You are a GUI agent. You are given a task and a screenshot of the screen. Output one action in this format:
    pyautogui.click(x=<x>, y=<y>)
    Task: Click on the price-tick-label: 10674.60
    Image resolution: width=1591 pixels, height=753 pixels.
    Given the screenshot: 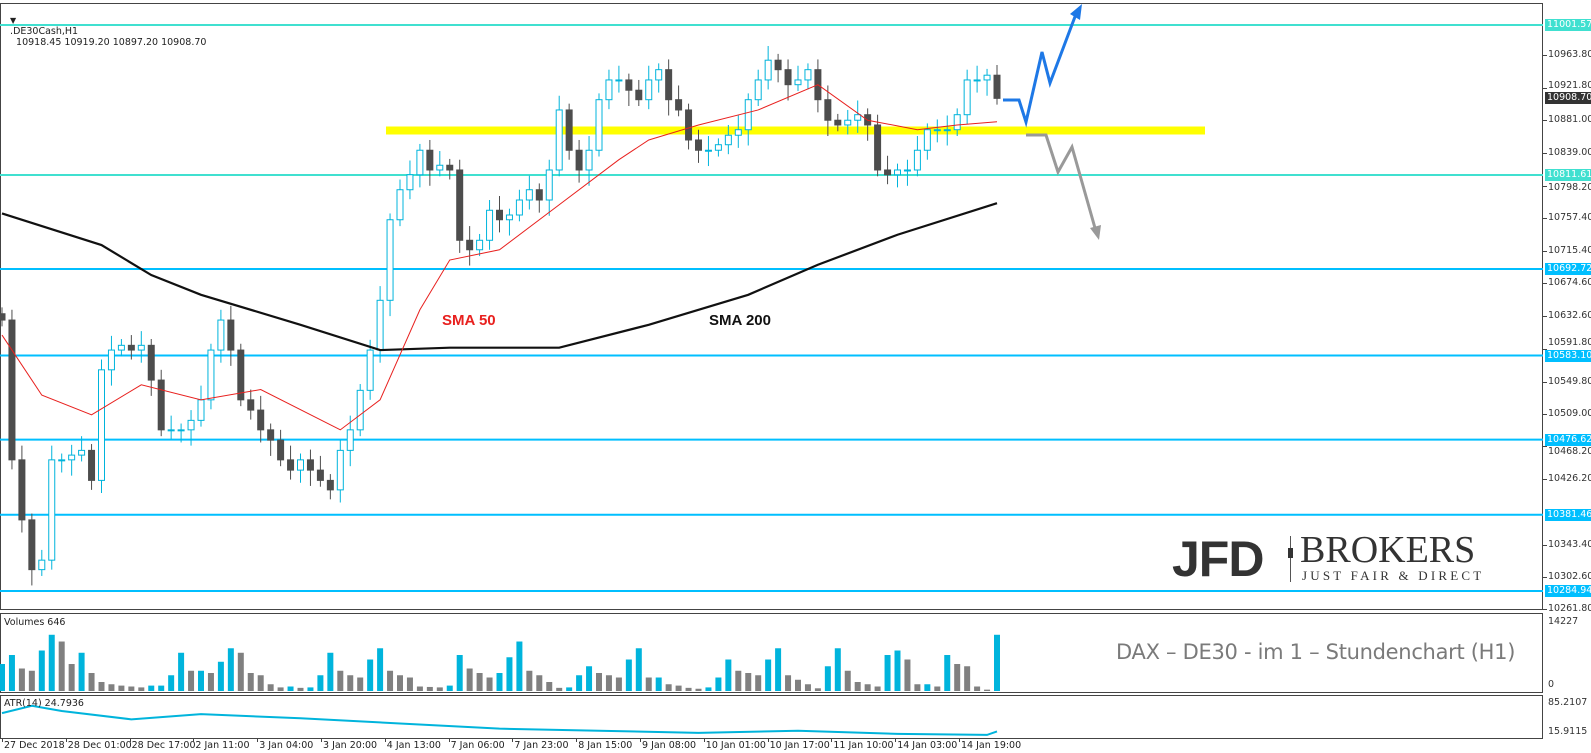 What is the action you would take?
    pyautogui.click(x=1569, y=283)
    